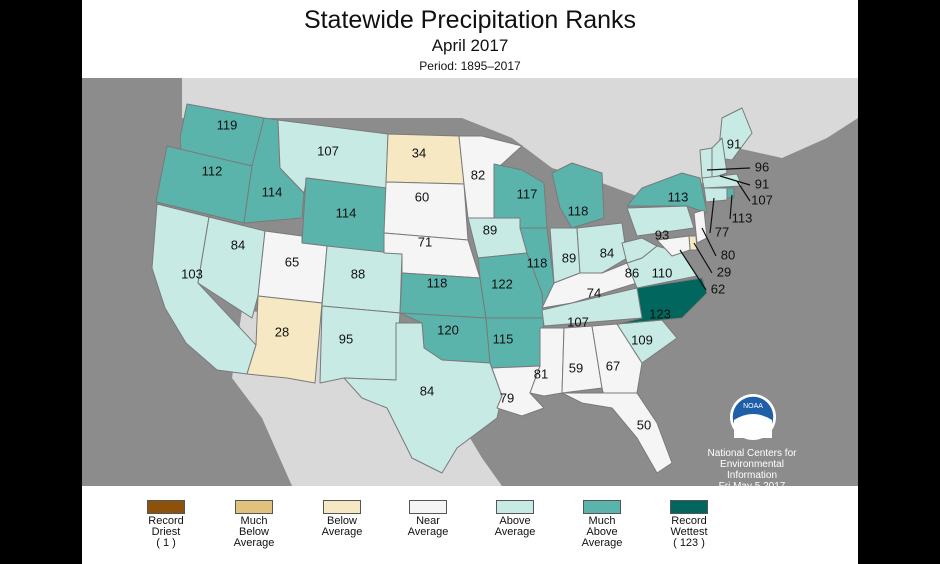  What do you see at coordinates (422, 196) in the screenshot?
I see `rank-label-sd: 60` at bounding box center [422, 196].